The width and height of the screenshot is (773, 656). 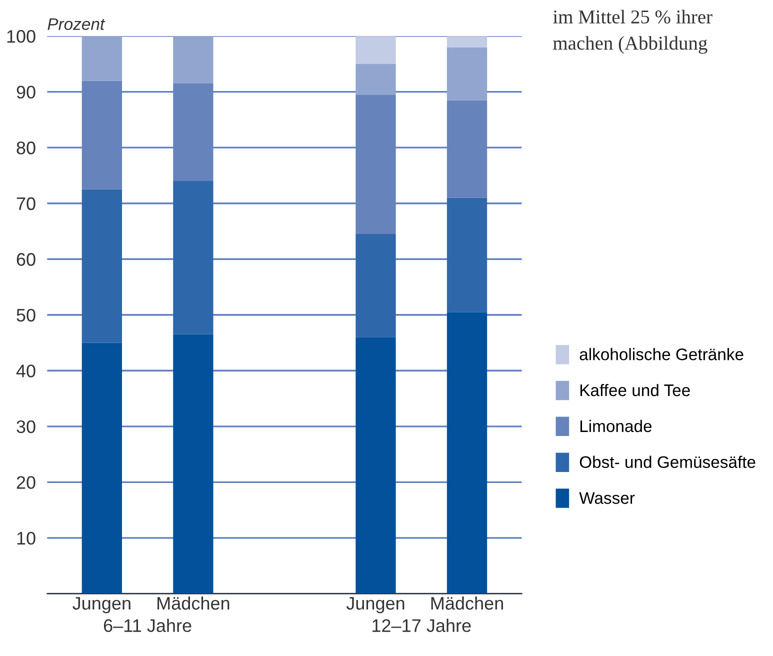 What do you see at coordinates (26, 482) in the screenshot?
I see `y-tick-label: 20` at bounding box center [26, 482].